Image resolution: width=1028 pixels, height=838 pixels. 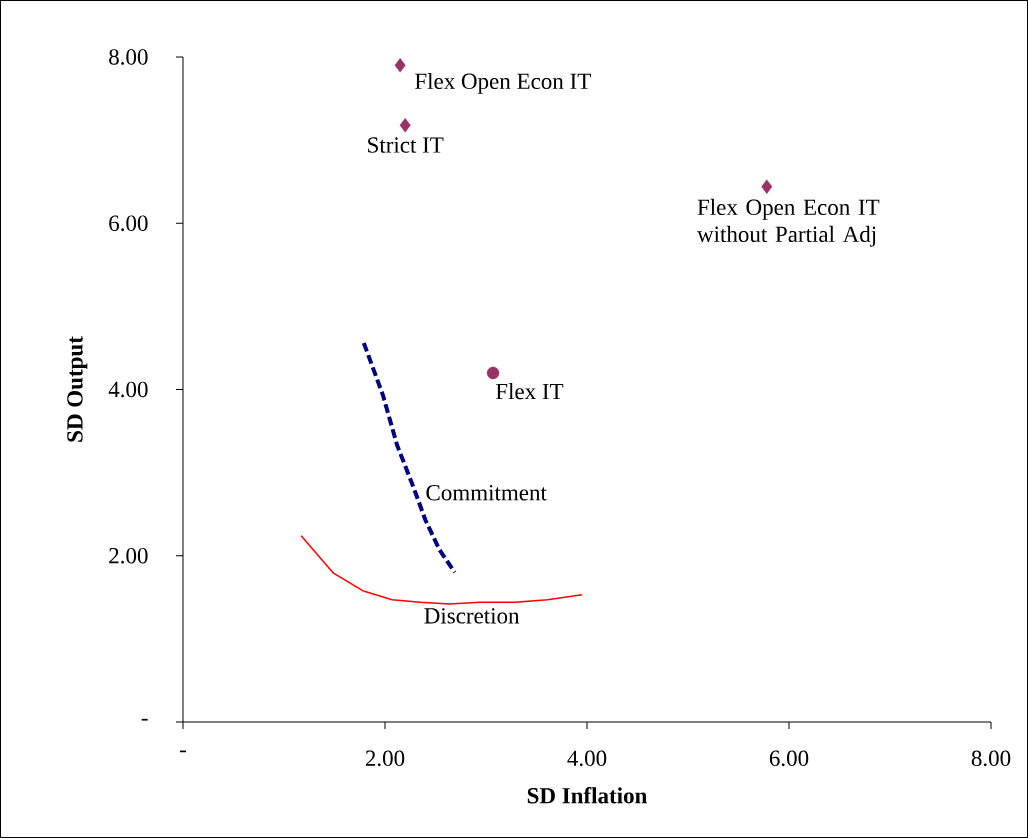 What do you see at coordinates (503, 83) in the screenshot?
I see `series-label: Flex Open Econ IT` at bounding box center [503, 83].